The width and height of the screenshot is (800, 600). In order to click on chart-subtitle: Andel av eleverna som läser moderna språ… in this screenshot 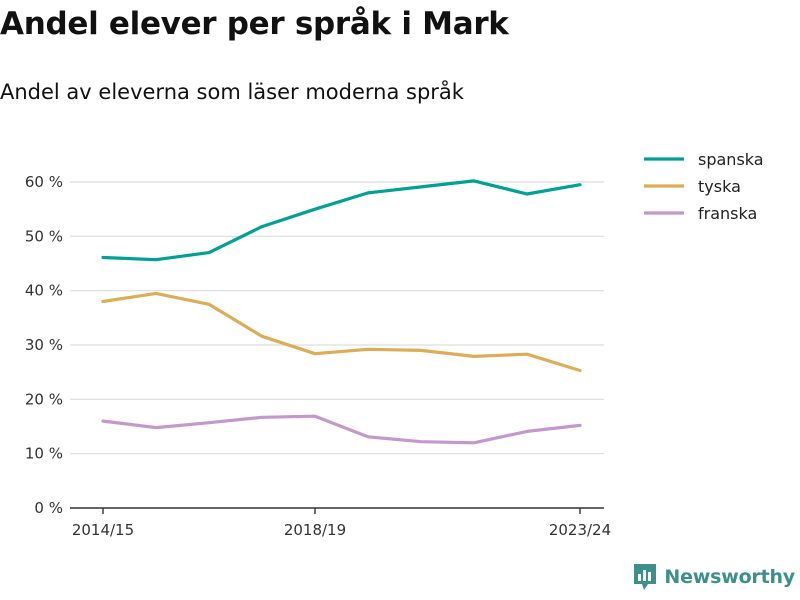, I will do `click(232, 92)`.